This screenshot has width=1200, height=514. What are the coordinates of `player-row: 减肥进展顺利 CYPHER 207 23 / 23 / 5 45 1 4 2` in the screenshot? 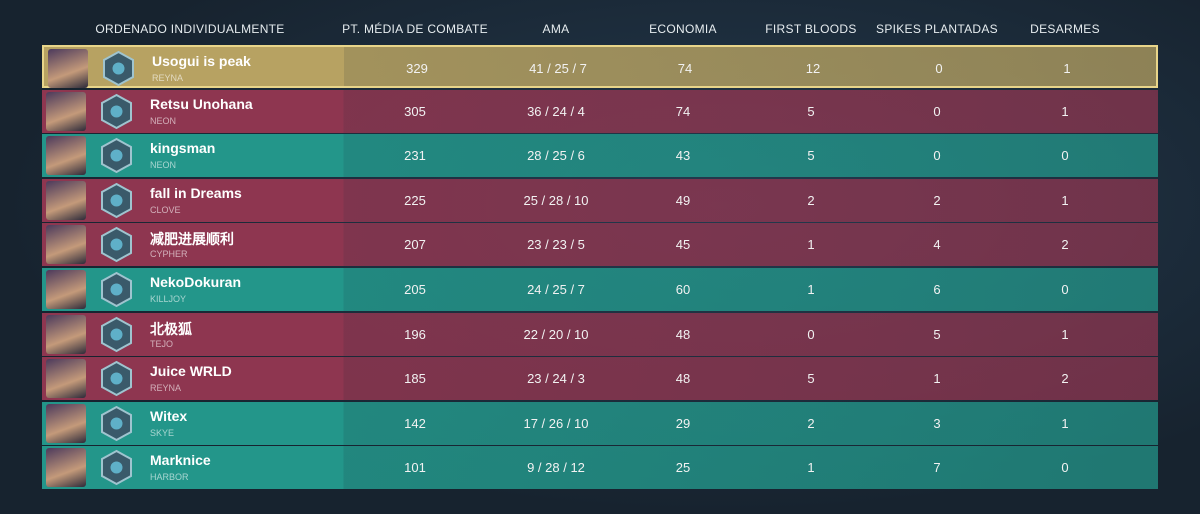 It's located at (600, 245).